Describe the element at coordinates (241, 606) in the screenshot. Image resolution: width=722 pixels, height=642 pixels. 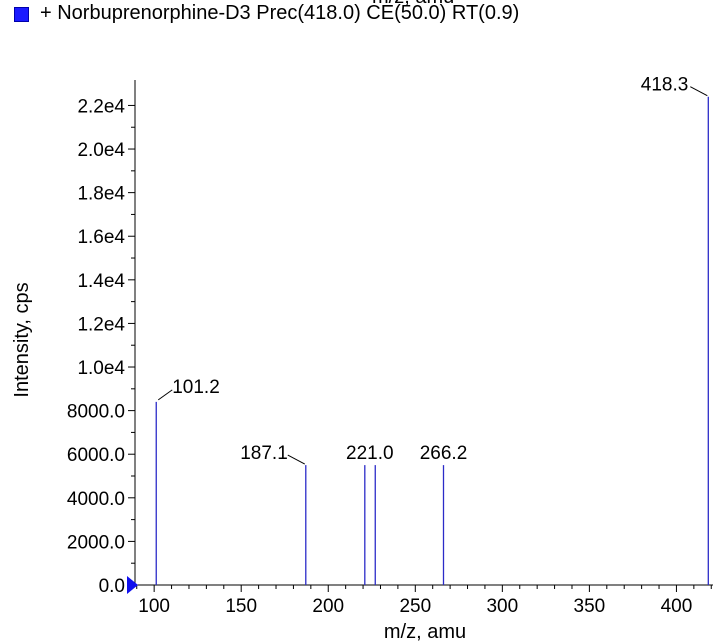
I see `x-tick-label: 150` at that location.